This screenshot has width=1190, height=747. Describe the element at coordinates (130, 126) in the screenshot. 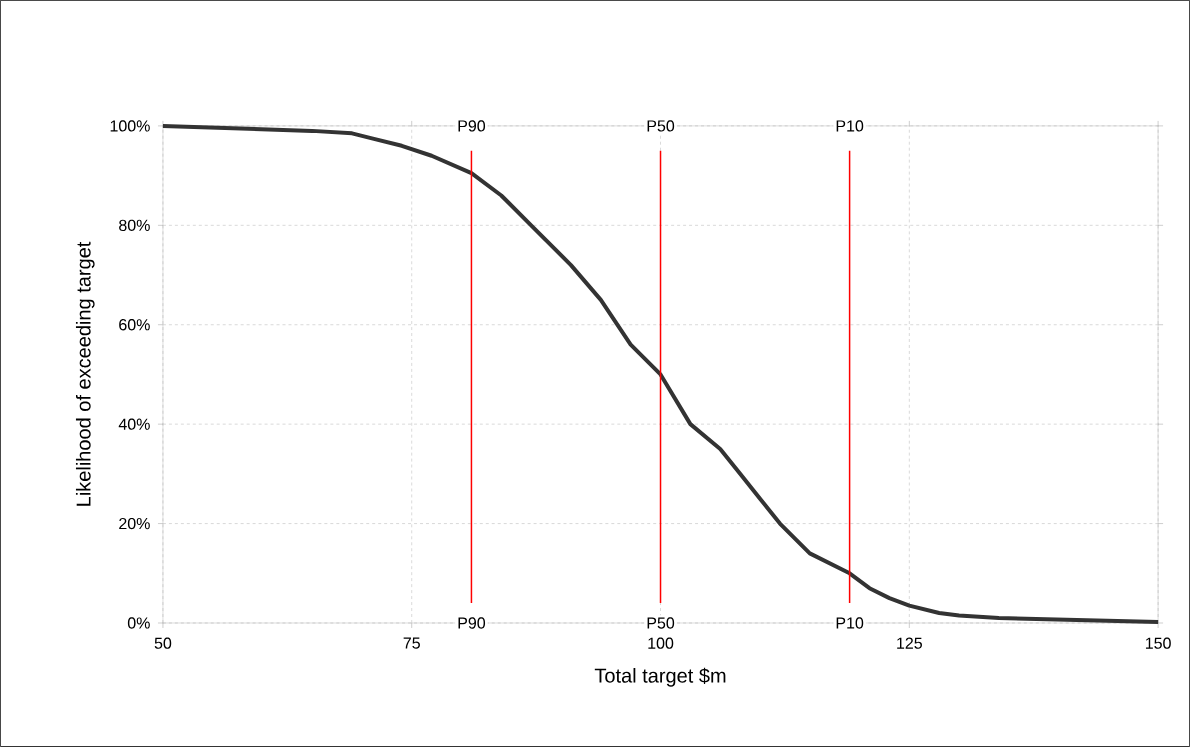

I see `y-tick-label: 100%` at that location.